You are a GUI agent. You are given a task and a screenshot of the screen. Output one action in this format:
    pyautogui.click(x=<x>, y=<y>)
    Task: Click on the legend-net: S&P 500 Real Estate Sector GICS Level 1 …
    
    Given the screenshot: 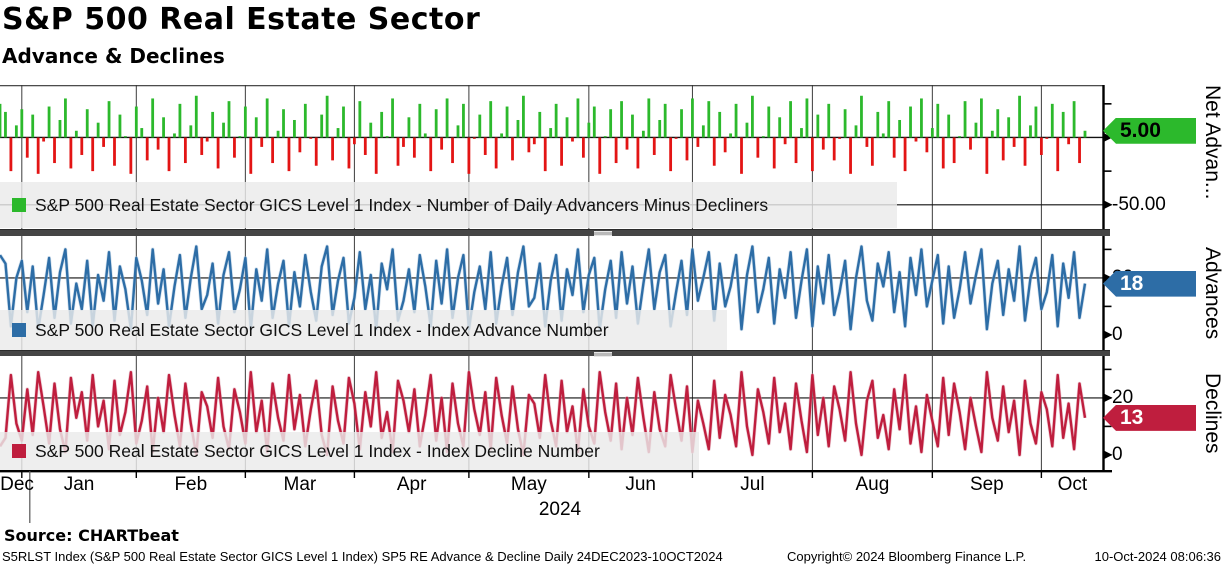 What is the action you would take?
    pyautogui.click(x=448, y=205)
    